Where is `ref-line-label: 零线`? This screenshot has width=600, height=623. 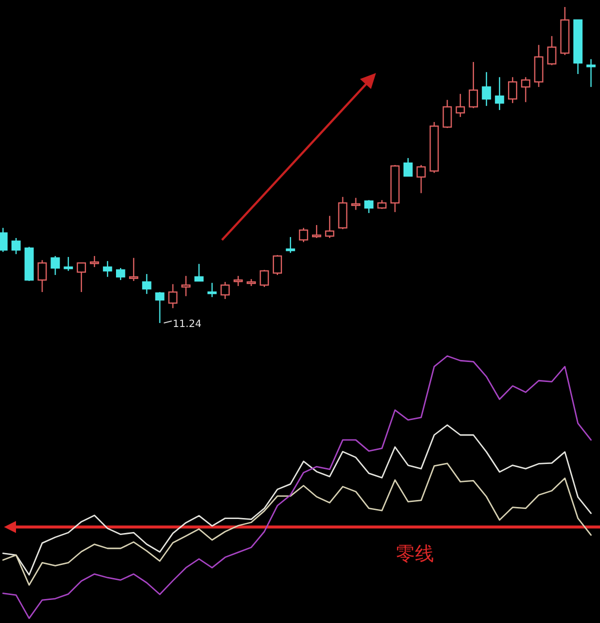 ref-line-label: 零线 is located at coordinates (415, 554).